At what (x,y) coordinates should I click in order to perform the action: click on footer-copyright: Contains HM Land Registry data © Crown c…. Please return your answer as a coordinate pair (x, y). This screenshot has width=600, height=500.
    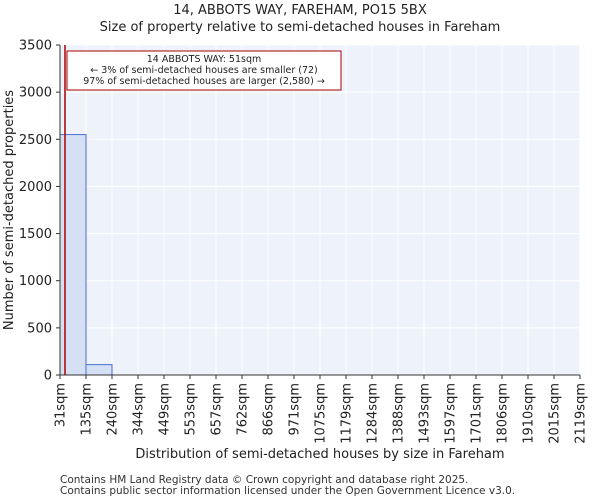
    Looking at the image, I should click on (264, 480).